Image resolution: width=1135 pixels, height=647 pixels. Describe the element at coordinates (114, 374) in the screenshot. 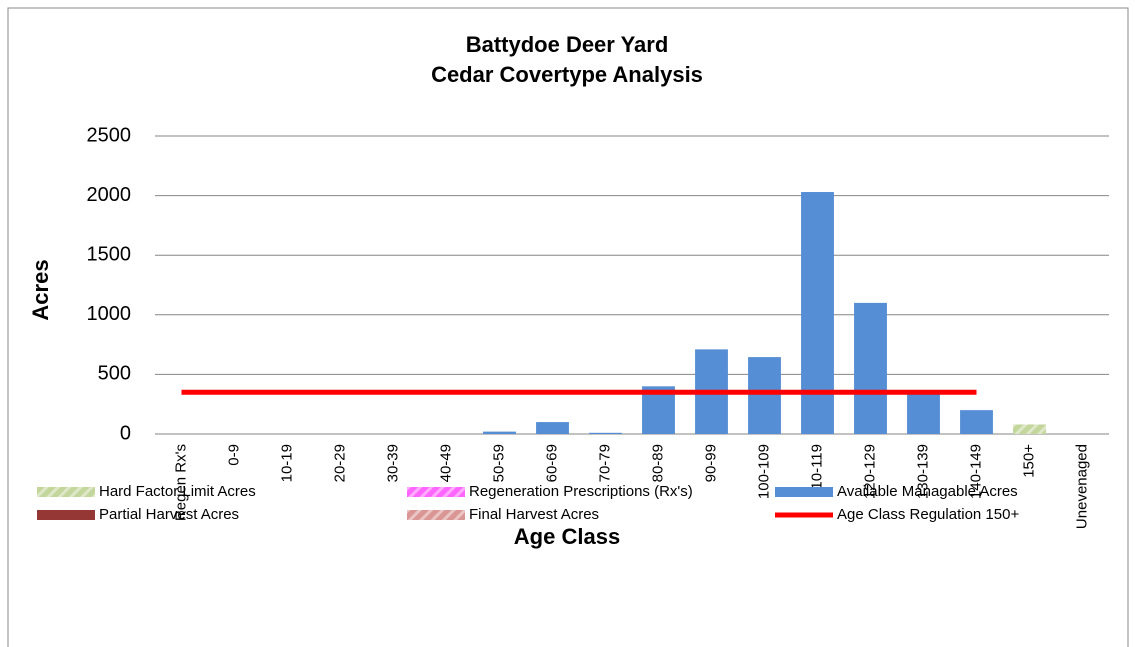

I see `y-tick-label: 500` at that location.